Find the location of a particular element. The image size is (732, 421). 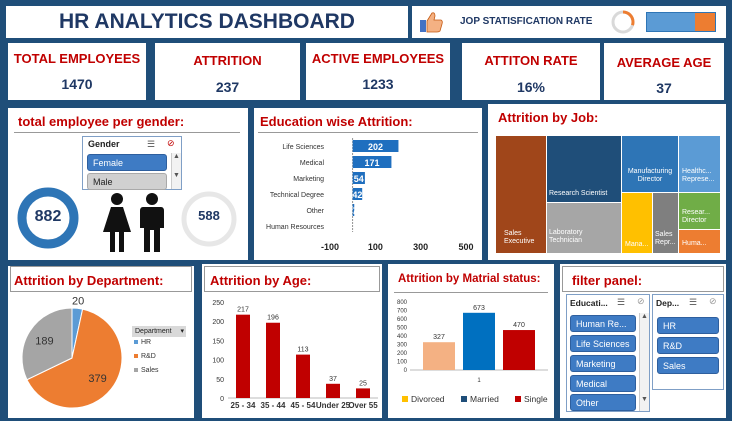

treemap-cell-manufacturing-director: Manufacturing Director is located at coordinates (650, 164).